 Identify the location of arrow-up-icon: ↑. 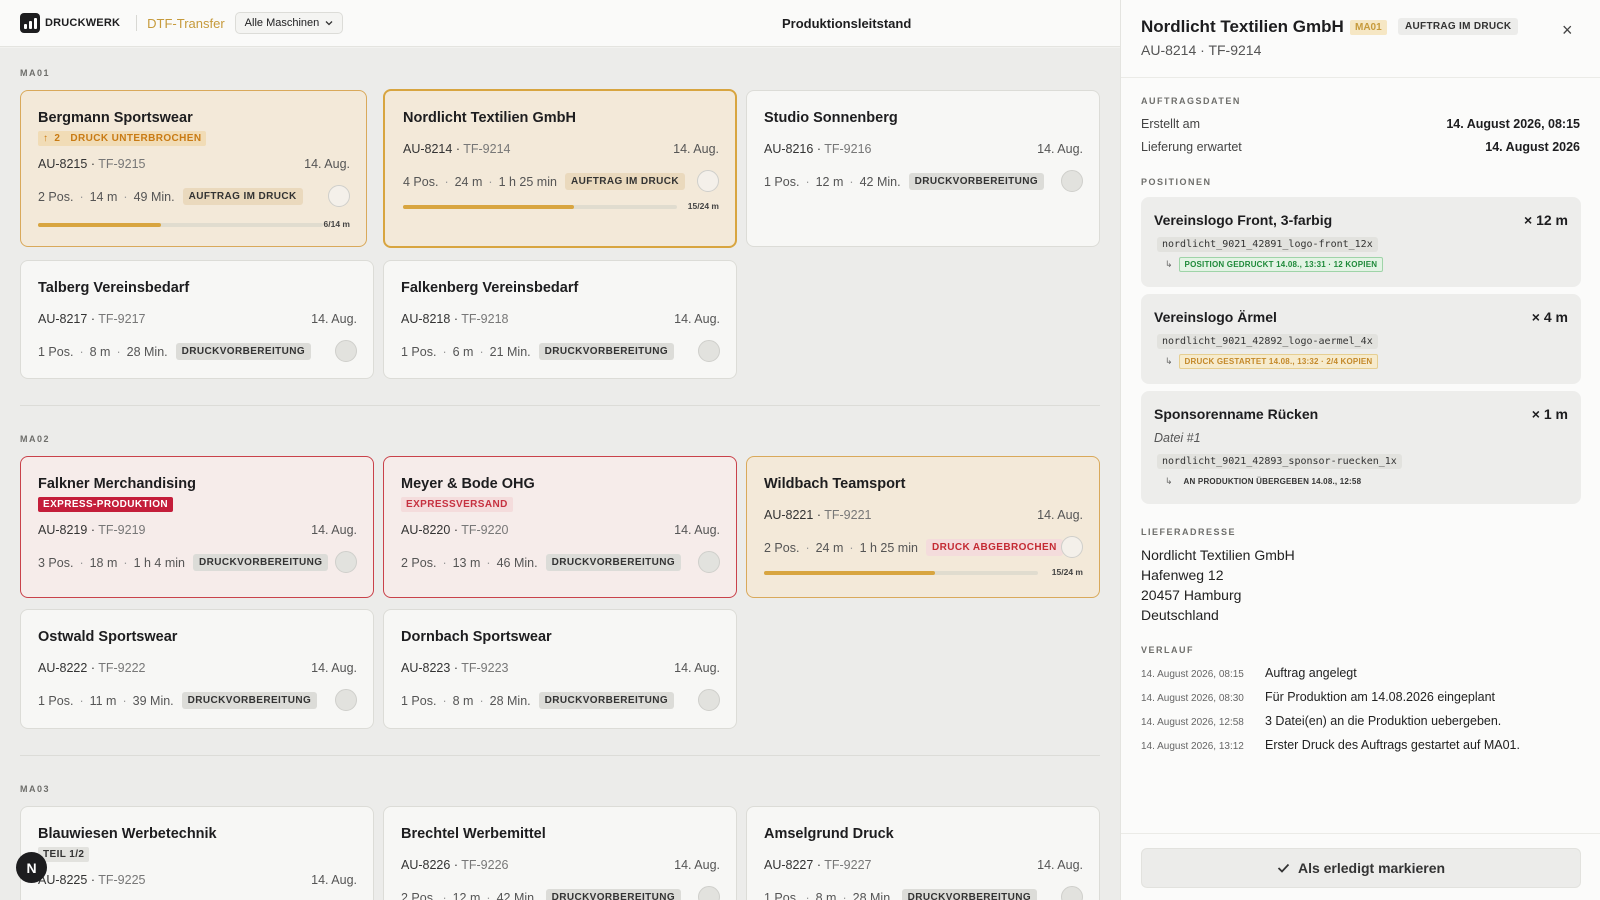
(46, 138).